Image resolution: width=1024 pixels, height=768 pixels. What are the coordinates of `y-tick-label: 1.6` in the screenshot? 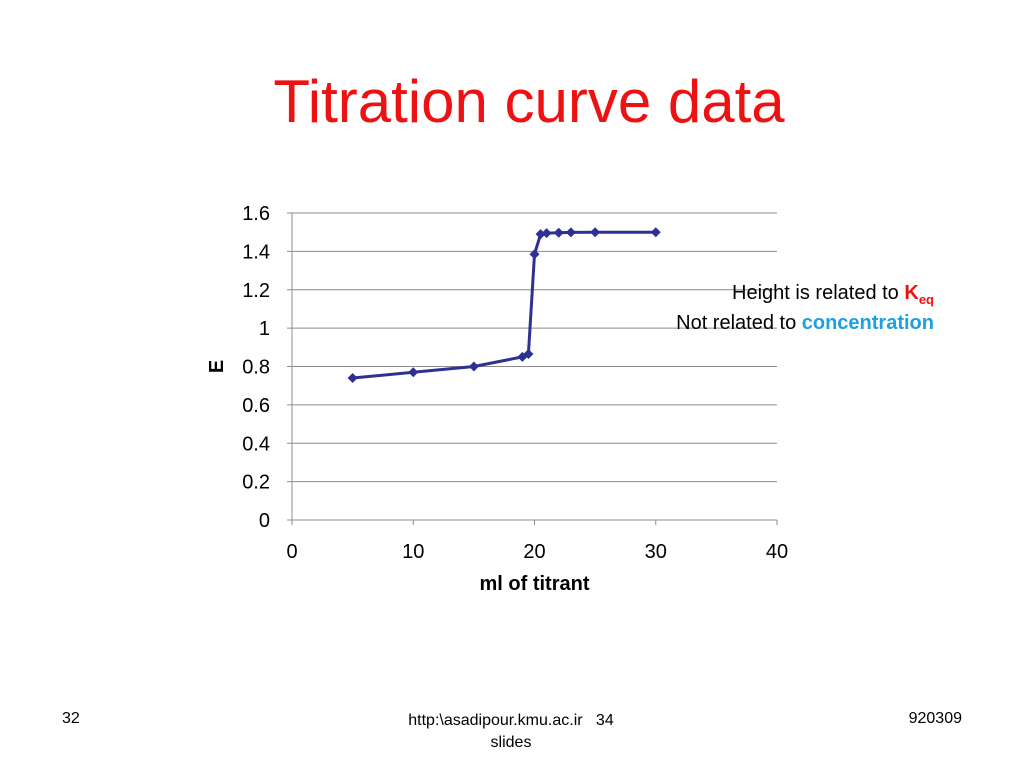 It's located at (256, 214).